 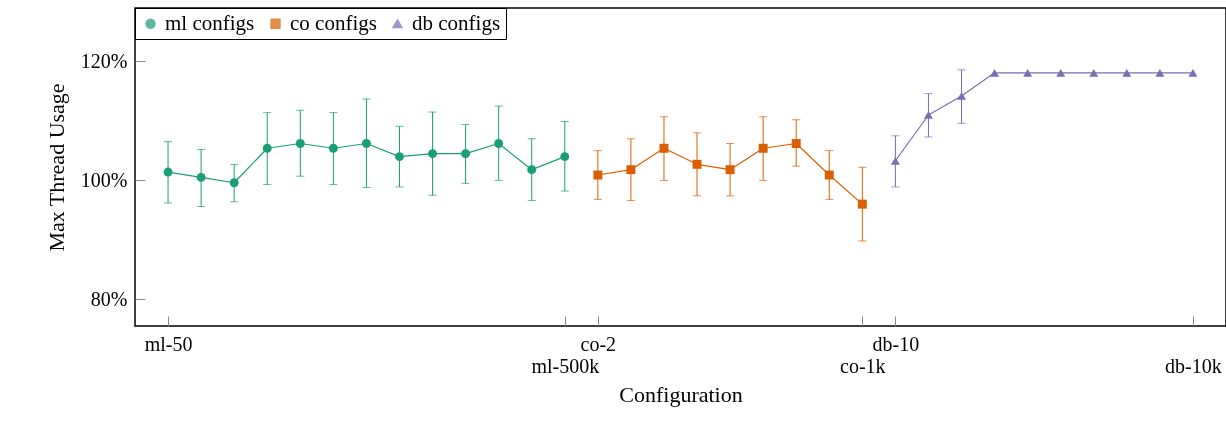 I want to click on x-tick-label: db-10k, so click(x=1193, y=365).